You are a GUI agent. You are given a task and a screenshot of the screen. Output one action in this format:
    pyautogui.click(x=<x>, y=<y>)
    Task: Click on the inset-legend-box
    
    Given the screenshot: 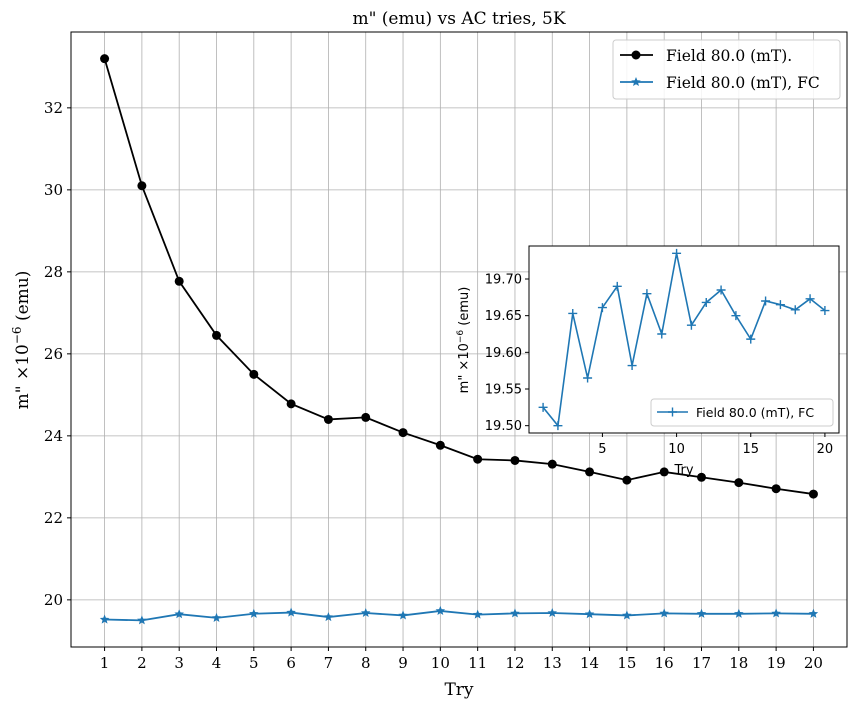 What is the action you would take?
    pyautogui.click(x=742, y=412)
    